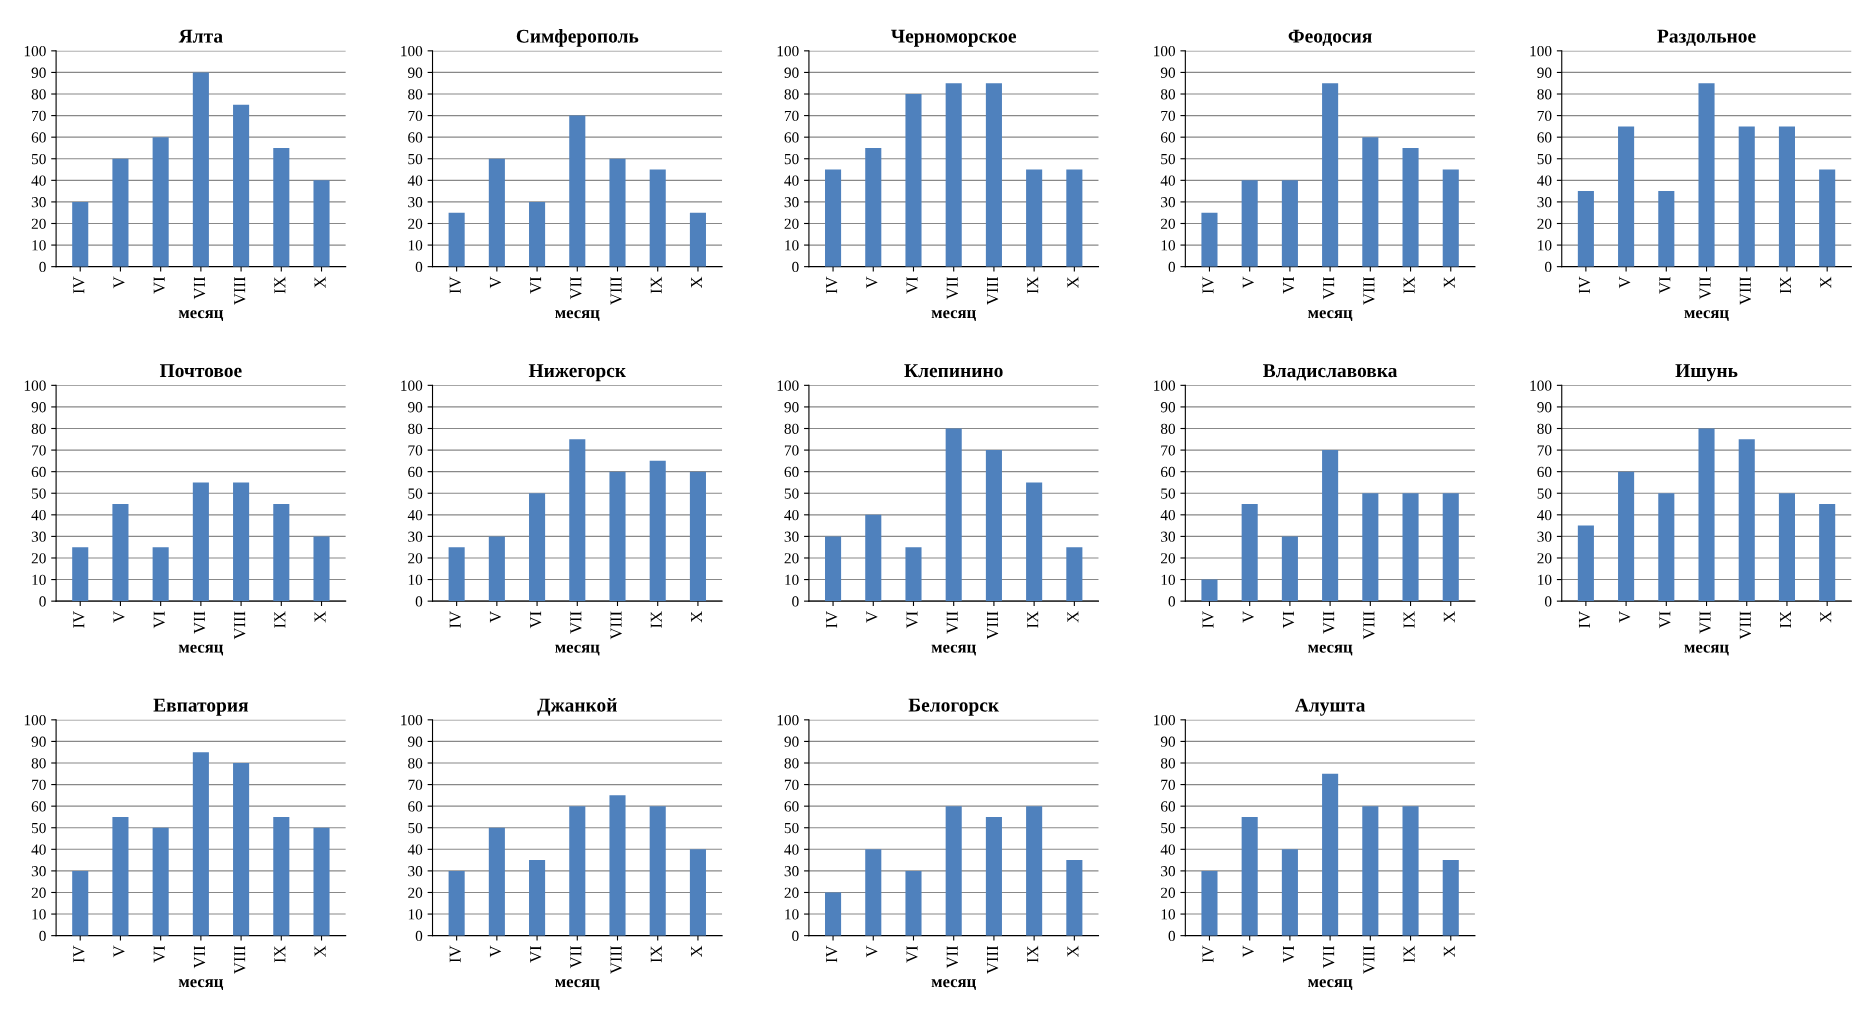  I want to click on chart-title: Джанкой, so click(577, 707).